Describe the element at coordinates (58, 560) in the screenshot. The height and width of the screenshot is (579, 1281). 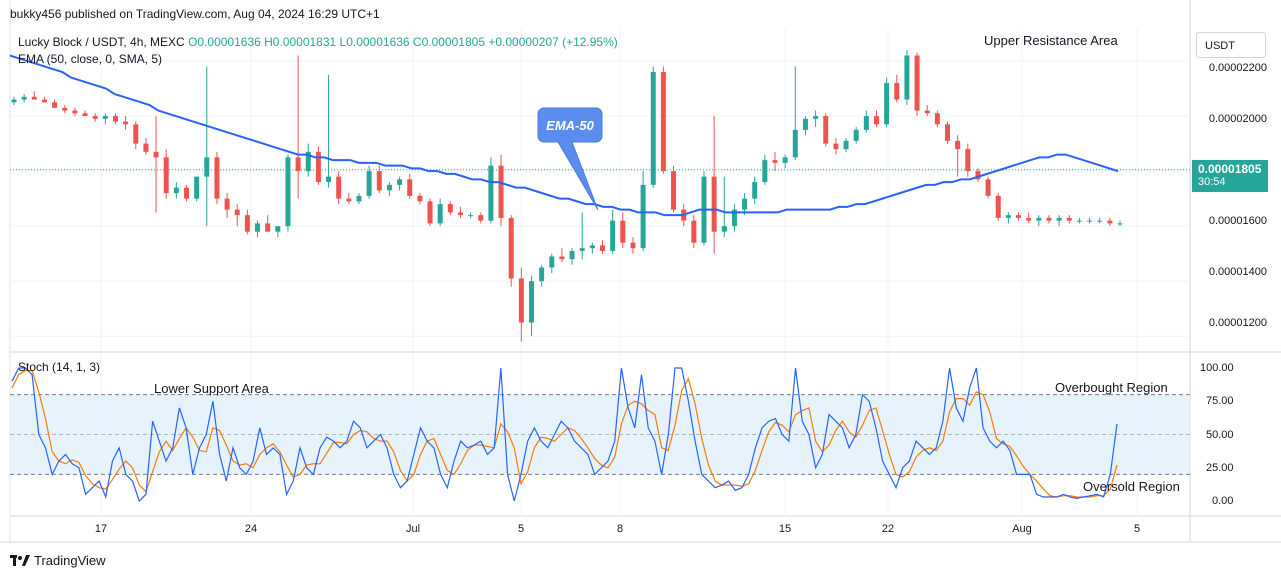
I see `tradingview-logo: TradingView` at that location.